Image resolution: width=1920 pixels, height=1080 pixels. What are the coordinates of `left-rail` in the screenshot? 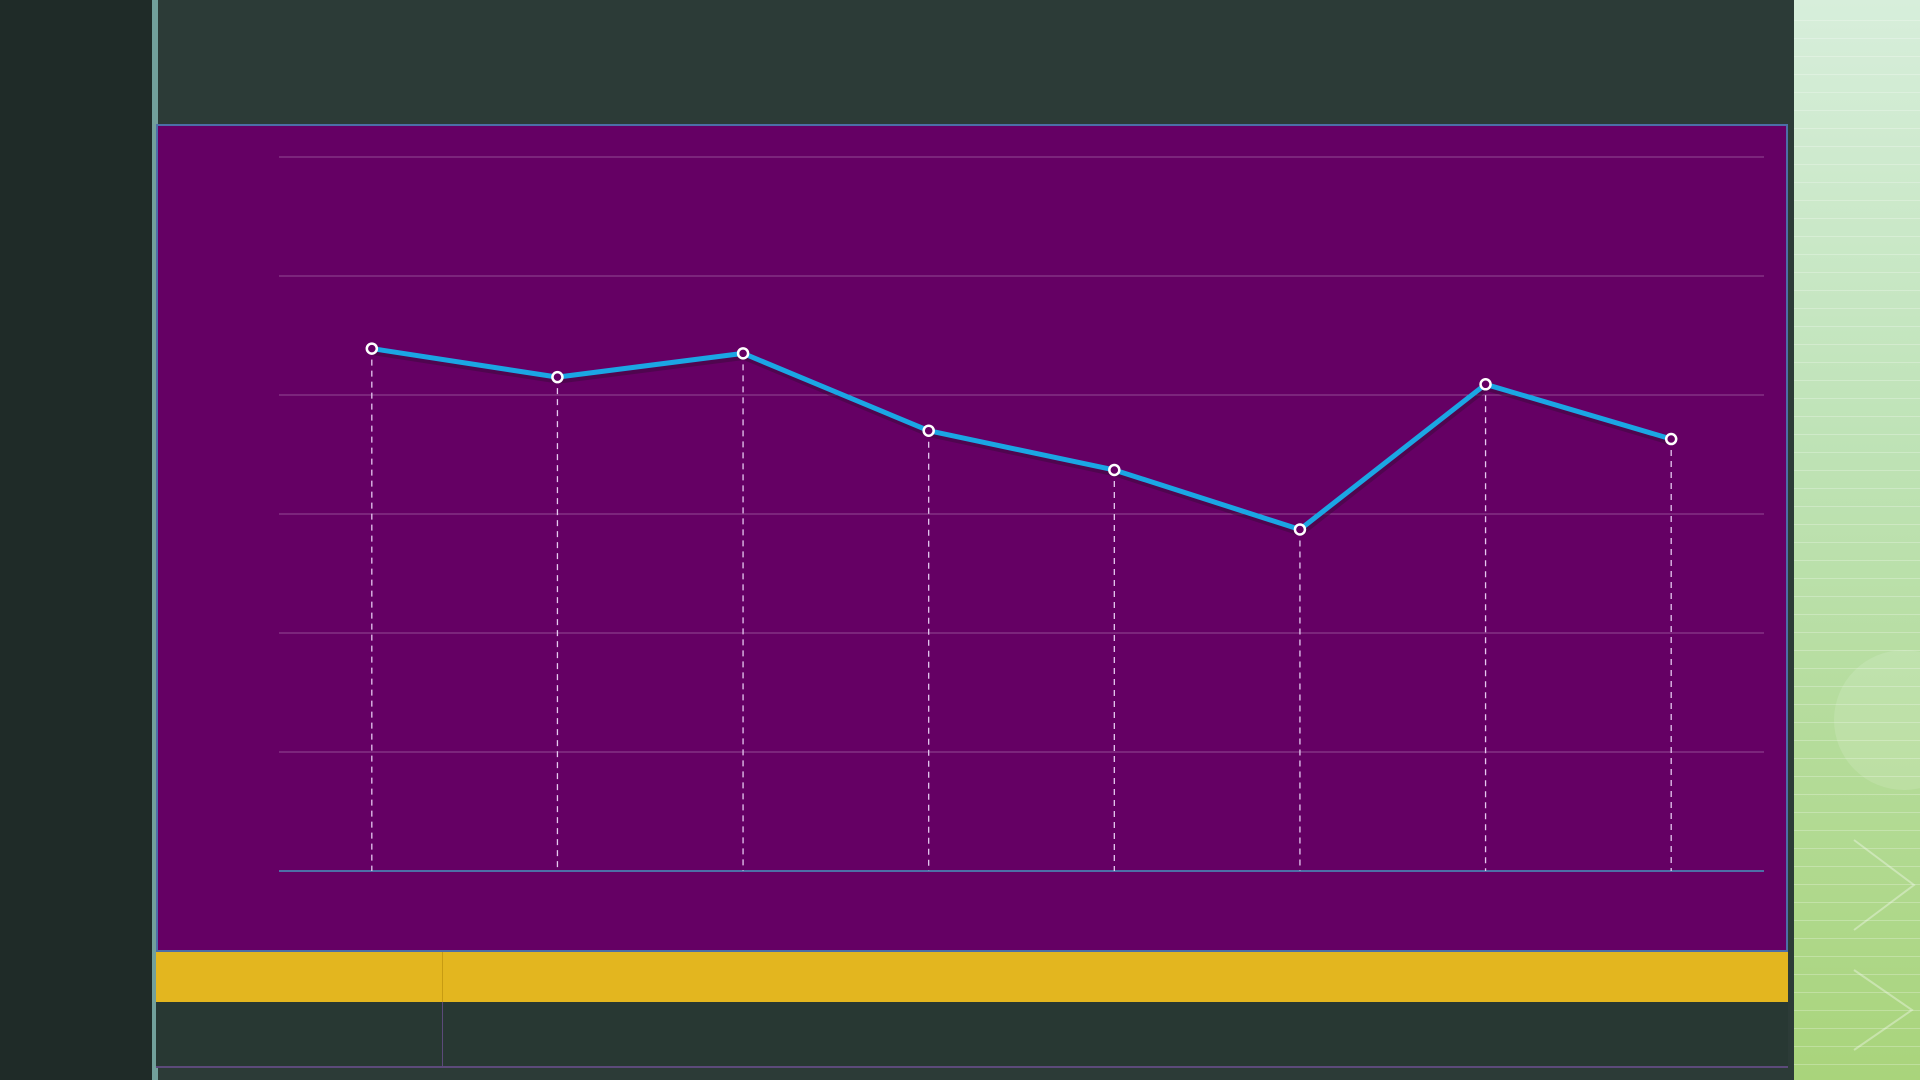 It's located at (76, 540).